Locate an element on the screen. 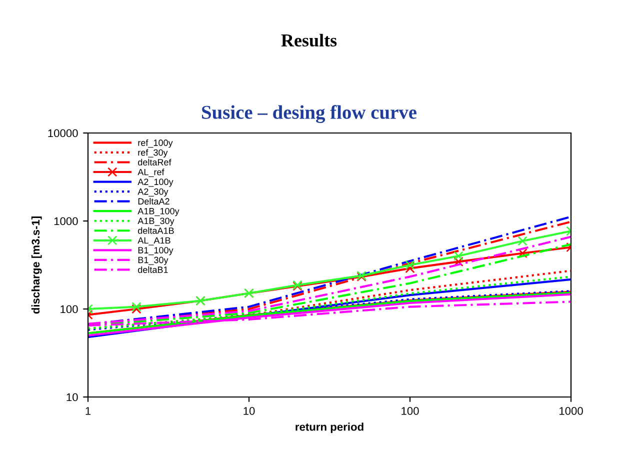 This screenshot has height=462, width=618. chart-subtitle: Susice – desing flow curve is located at coordinates (309, 114).